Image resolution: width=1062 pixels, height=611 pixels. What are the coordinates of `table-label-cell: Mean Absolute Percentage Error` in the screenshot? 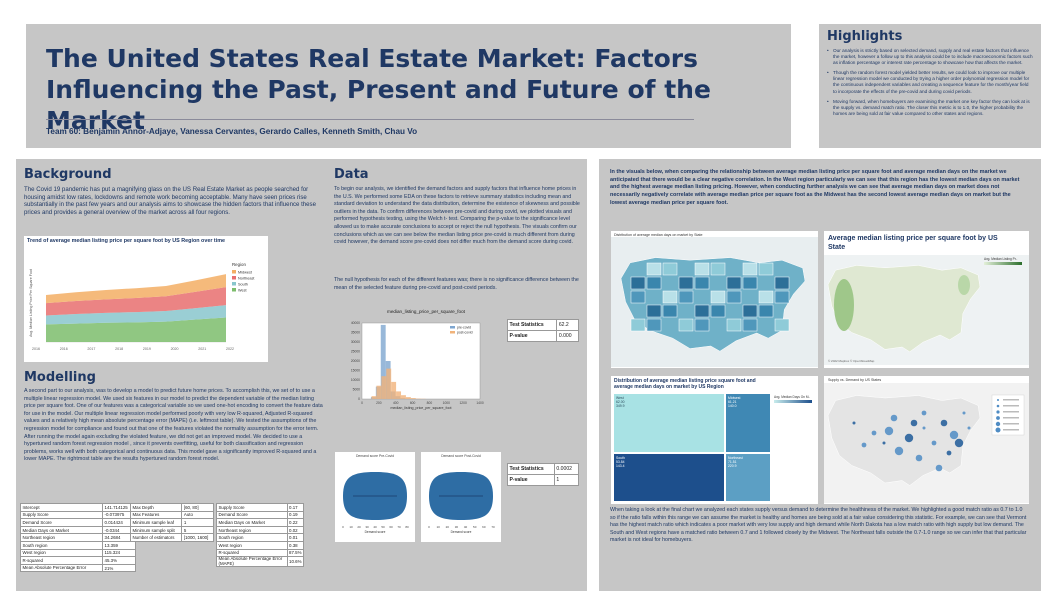 It's located at (61, 568).